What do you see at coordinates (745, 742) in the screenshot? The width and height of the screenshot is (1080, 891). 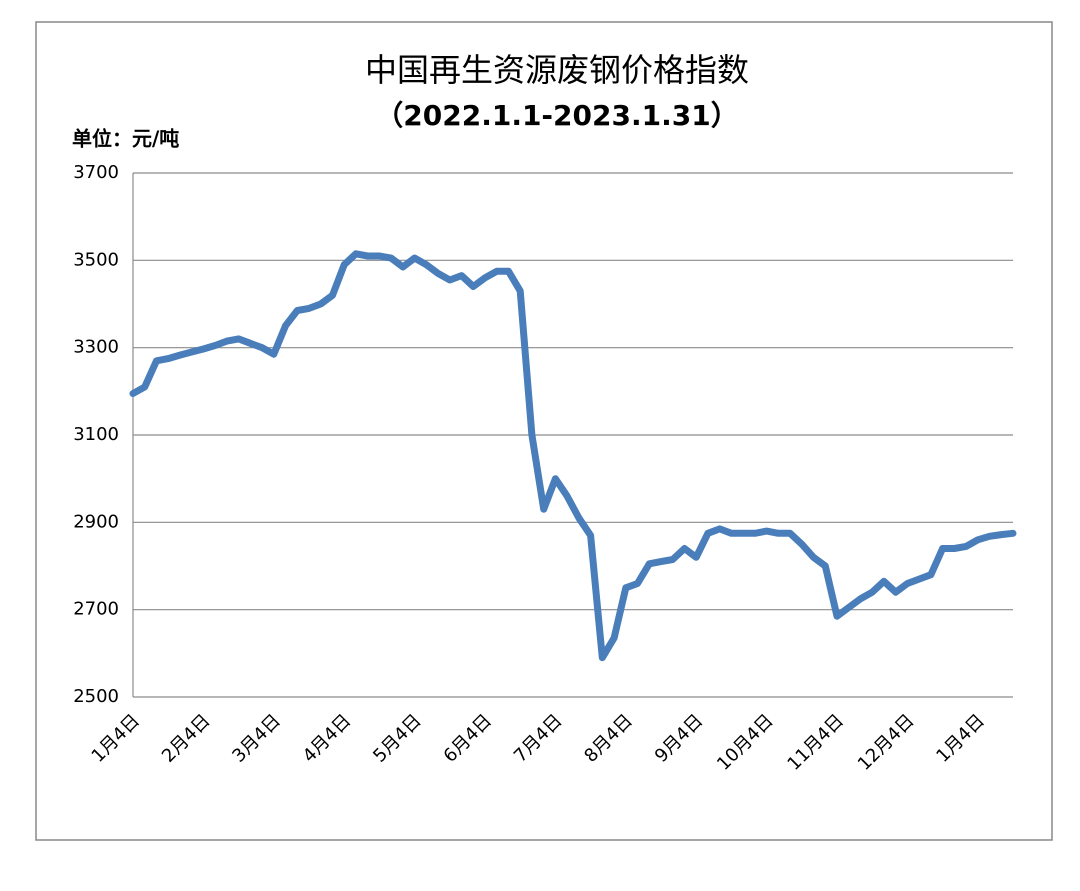 I see `x-tick-label: 10月4日` at bounding box center [745, 742].